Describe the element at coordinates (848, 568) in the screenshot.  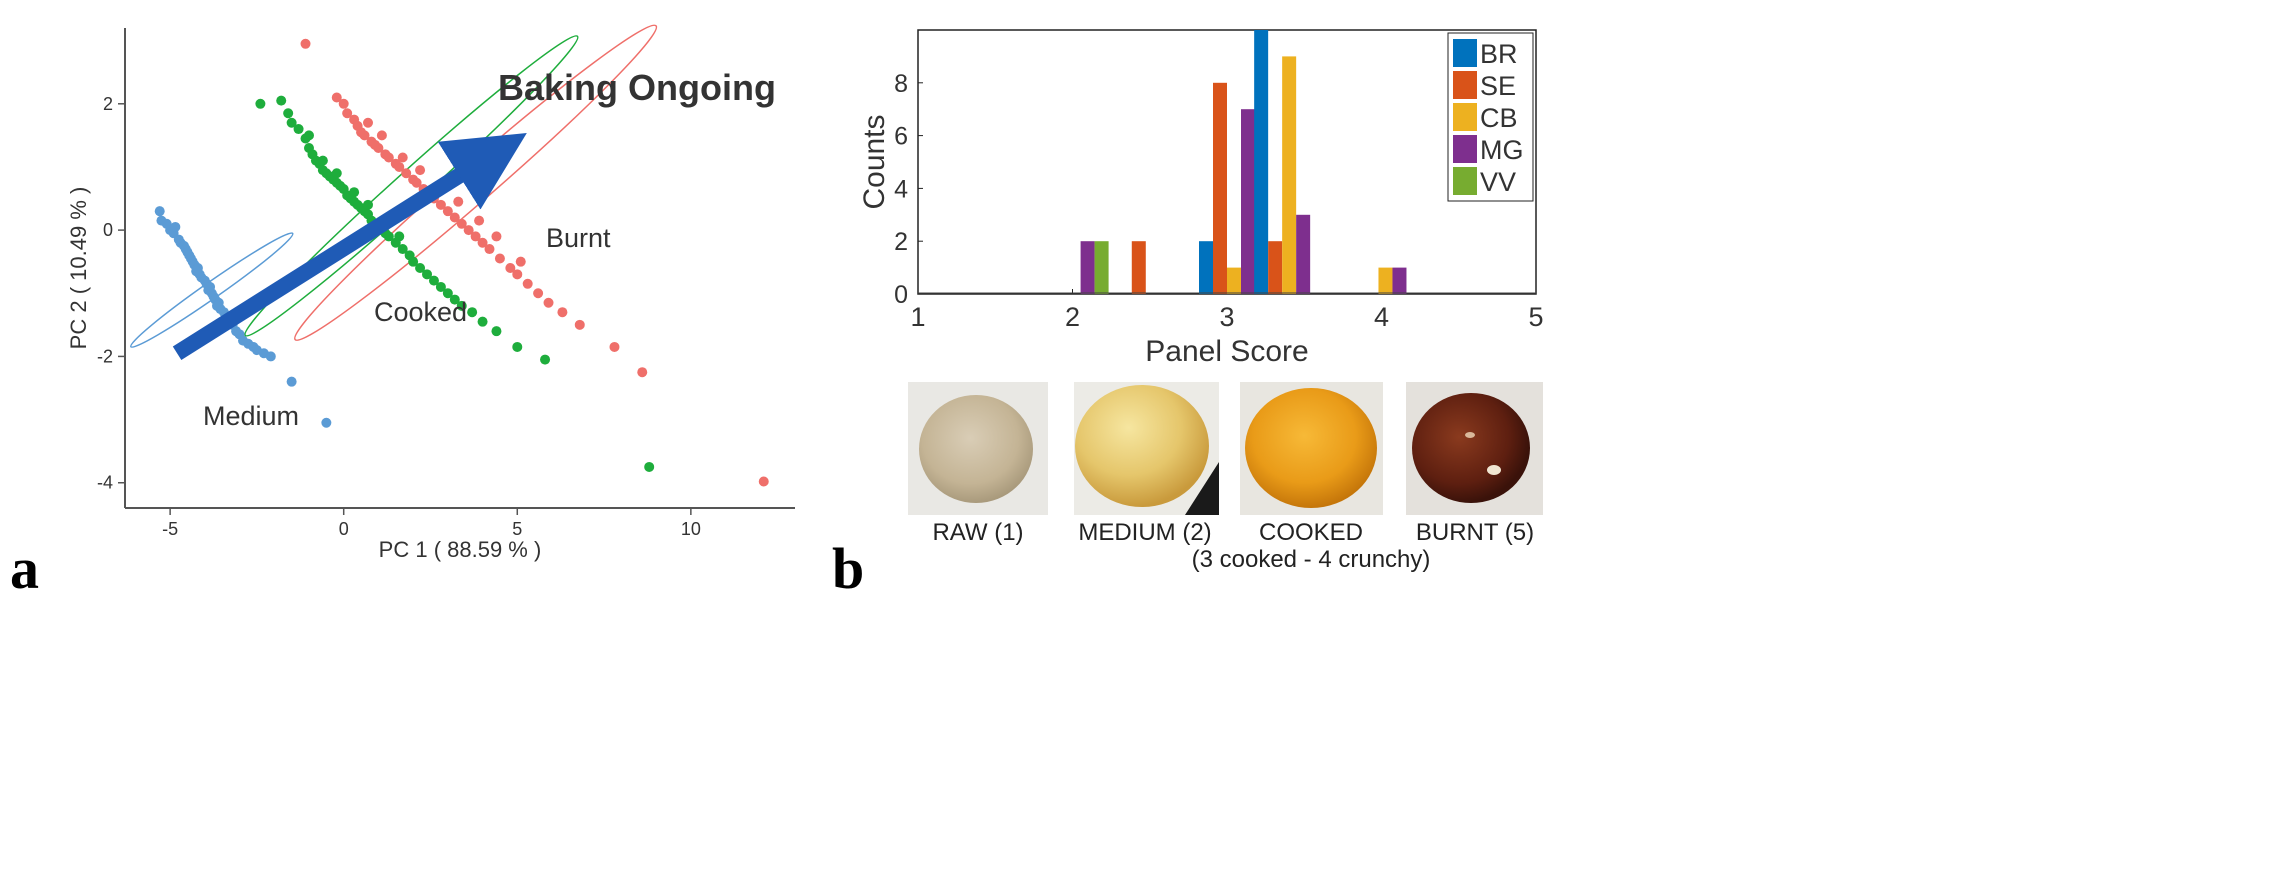
I see `panel-label-b: b` at that location.